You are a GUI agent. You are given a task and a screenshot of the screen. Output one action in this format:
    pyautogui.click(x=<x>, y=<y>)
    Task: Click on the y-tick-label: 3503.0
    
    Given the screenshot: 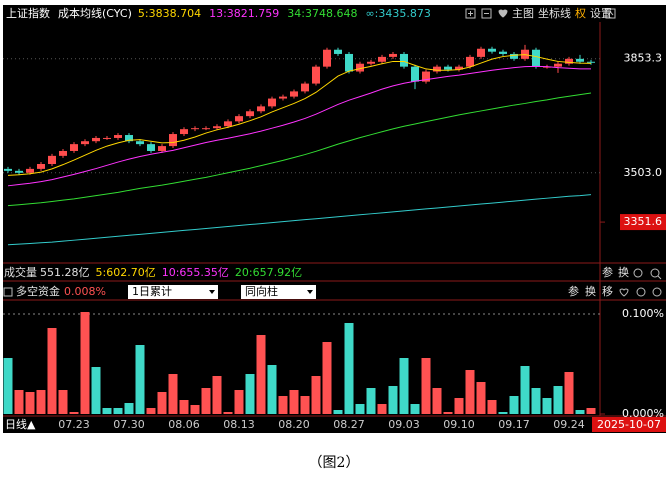 What is the action you would take?
    pyautogui.click(x=643, y=172)
    